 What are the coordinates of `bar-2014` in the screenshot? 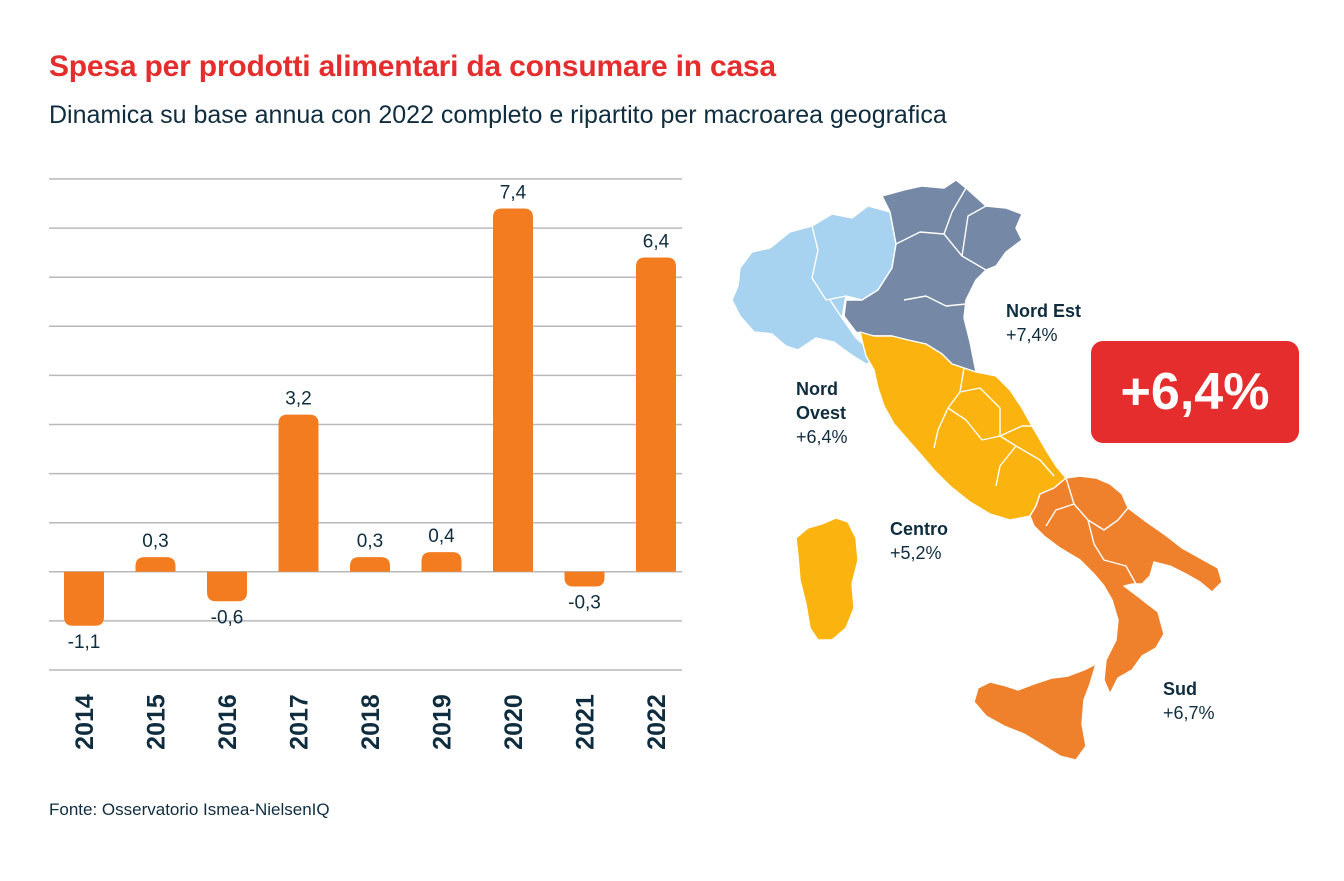 It's located at (84, 598).